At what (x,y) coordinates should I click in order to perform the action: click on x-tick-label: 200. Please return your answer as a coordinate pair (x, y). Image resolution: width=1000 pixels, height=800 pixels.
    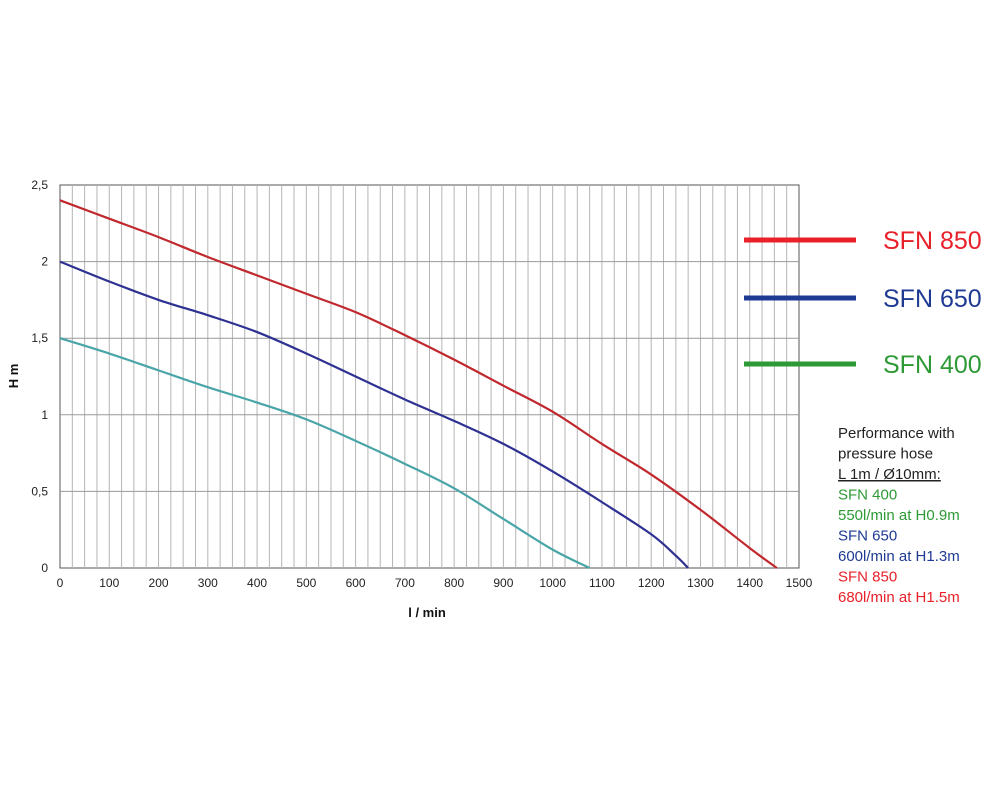
    Looking at the image, I should click on (159, 583).